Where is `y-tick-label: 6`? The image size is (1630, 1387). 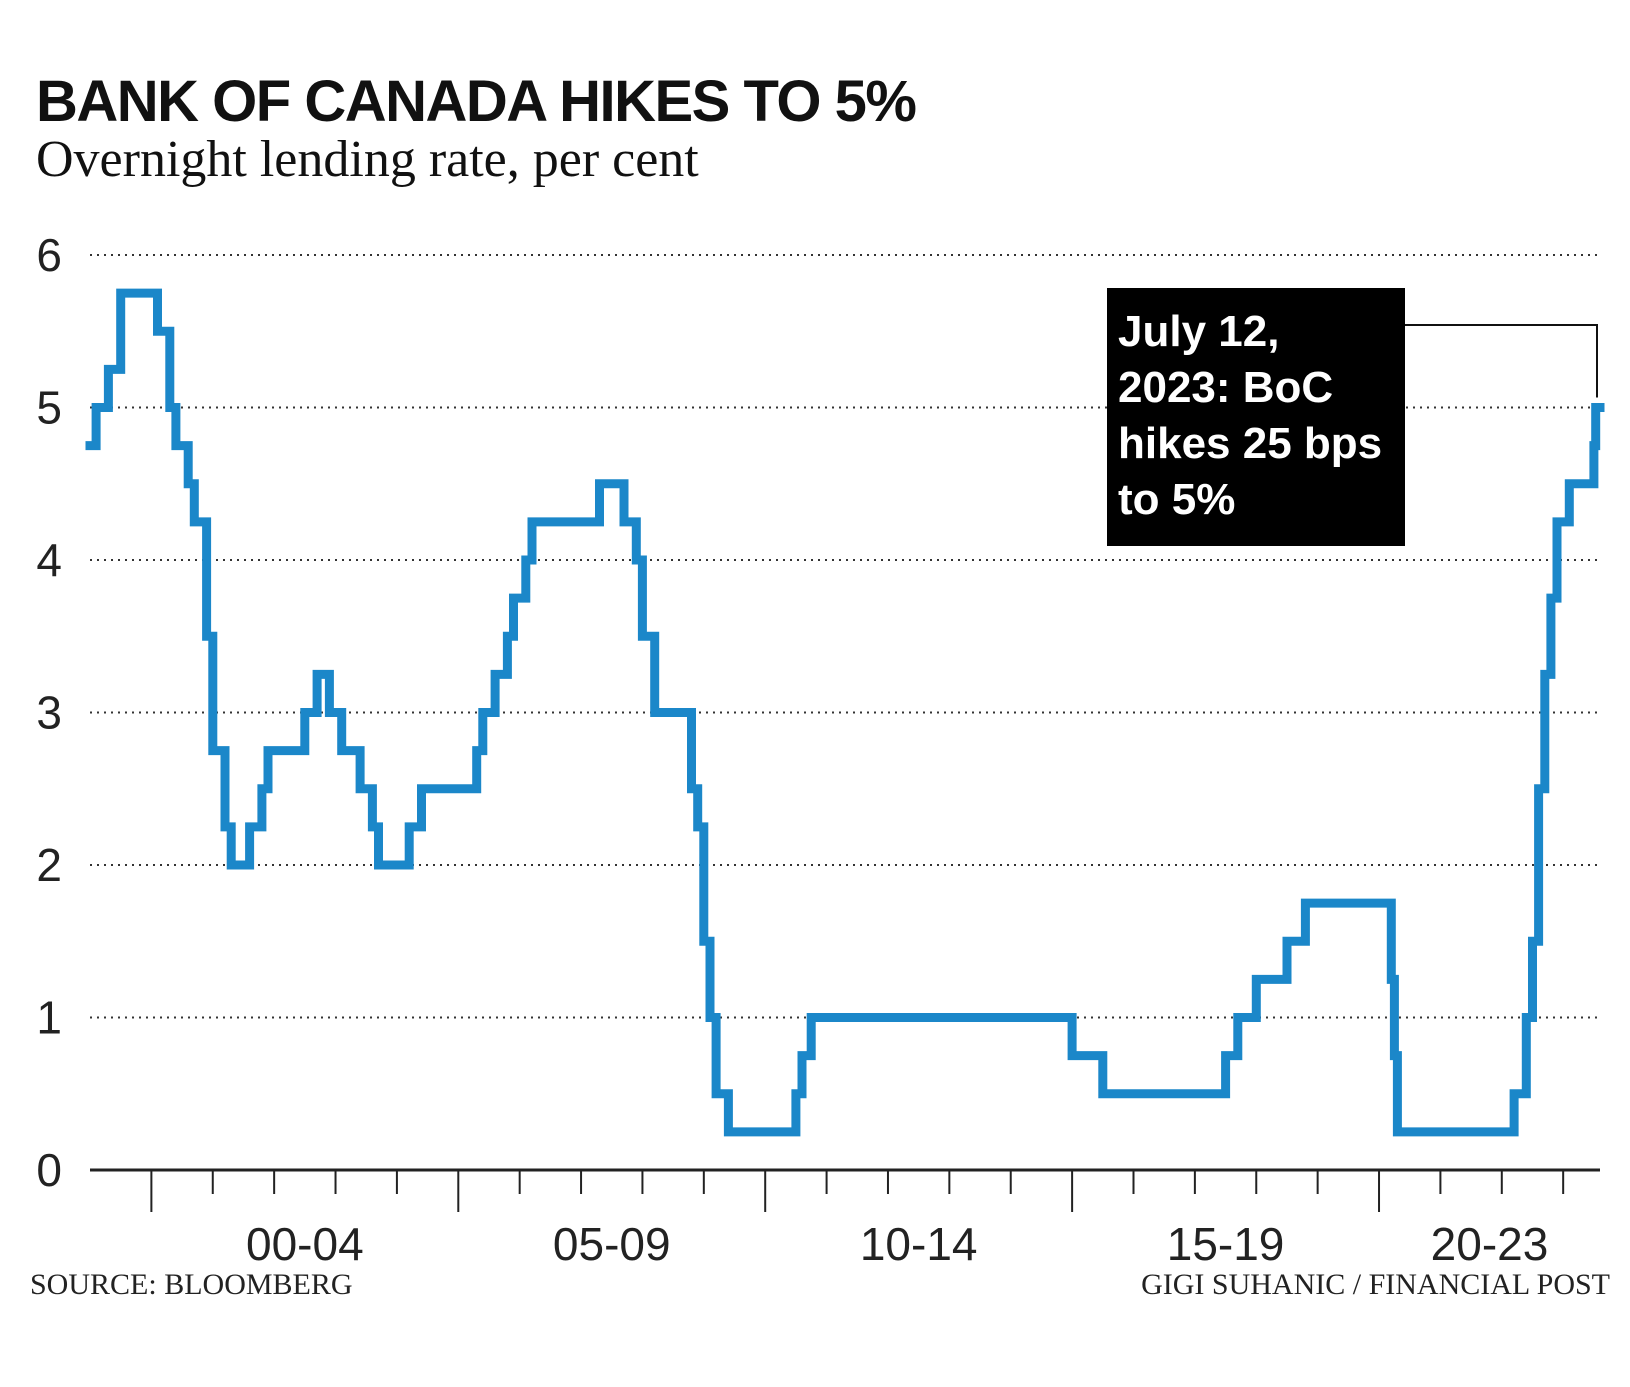
y-tick-label: 6 is located at coordinates (49, 255).